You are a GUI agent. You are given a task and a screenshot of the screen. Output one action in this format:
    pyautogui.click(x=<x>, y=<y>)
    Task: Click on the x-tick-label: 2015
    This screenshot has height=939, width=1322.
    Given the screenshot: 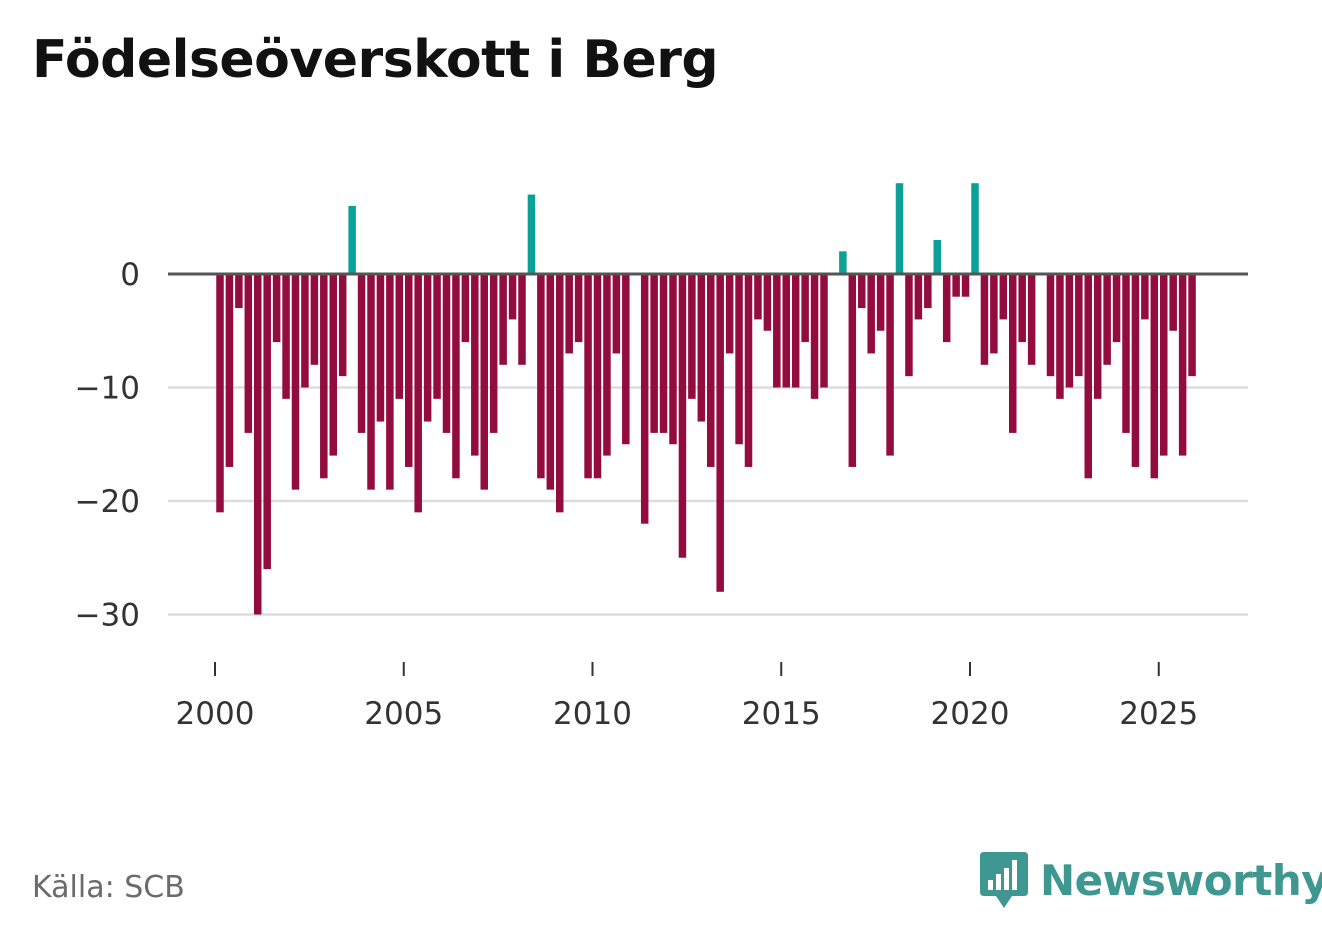 What is the action you would take?
    pyautogui.click(x=781, y=714)
    